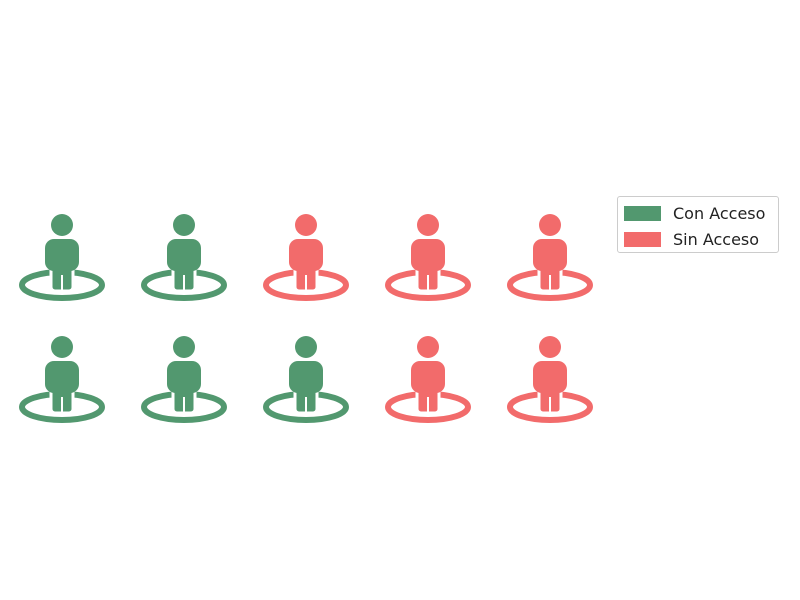 Image resolution: width=800 pixels, height=600 pixels. Describe the element at coordinates (642, 213) in the screenshot. I see `legend-swatch-con-acceso` at that location.